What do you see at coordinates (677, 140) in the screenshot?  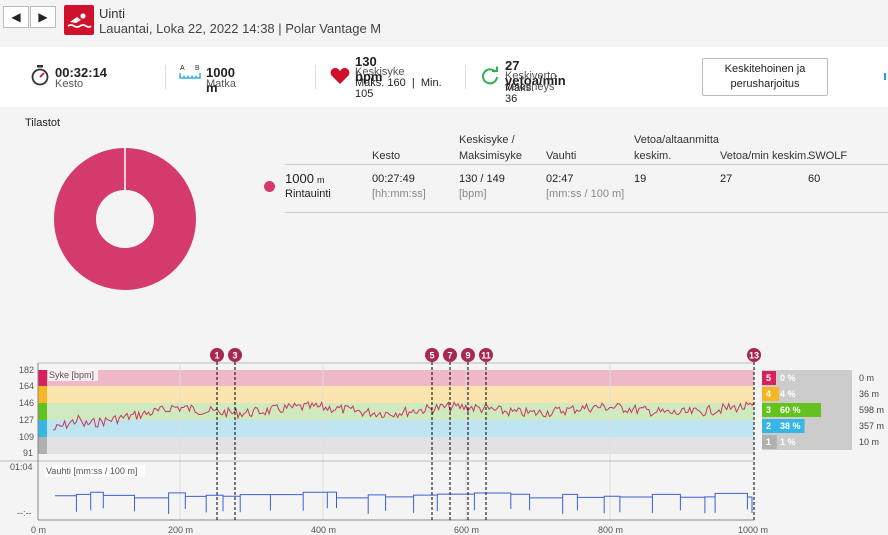 I see `col-header-strokes-length-1: Vetoa/altaanmitta` at bounding box center [677, 140].